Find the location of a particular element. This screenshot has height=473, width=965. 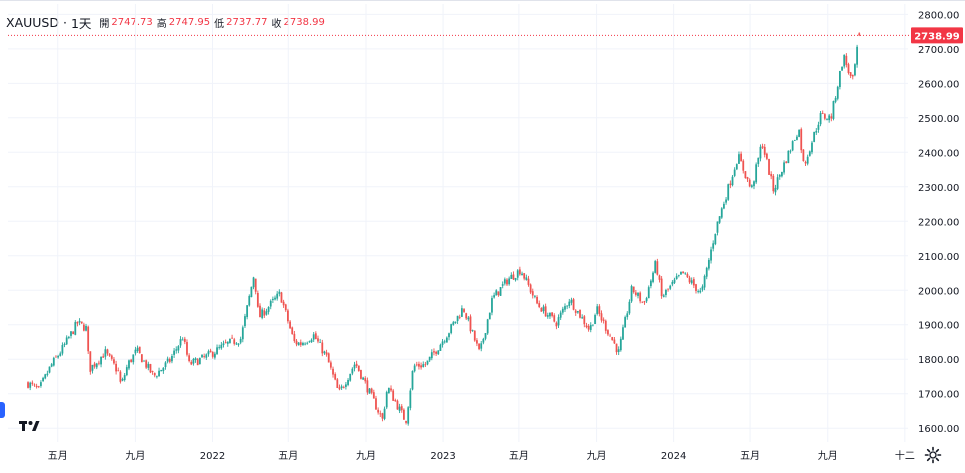

gear-icon is located at coordinates (933, 455).